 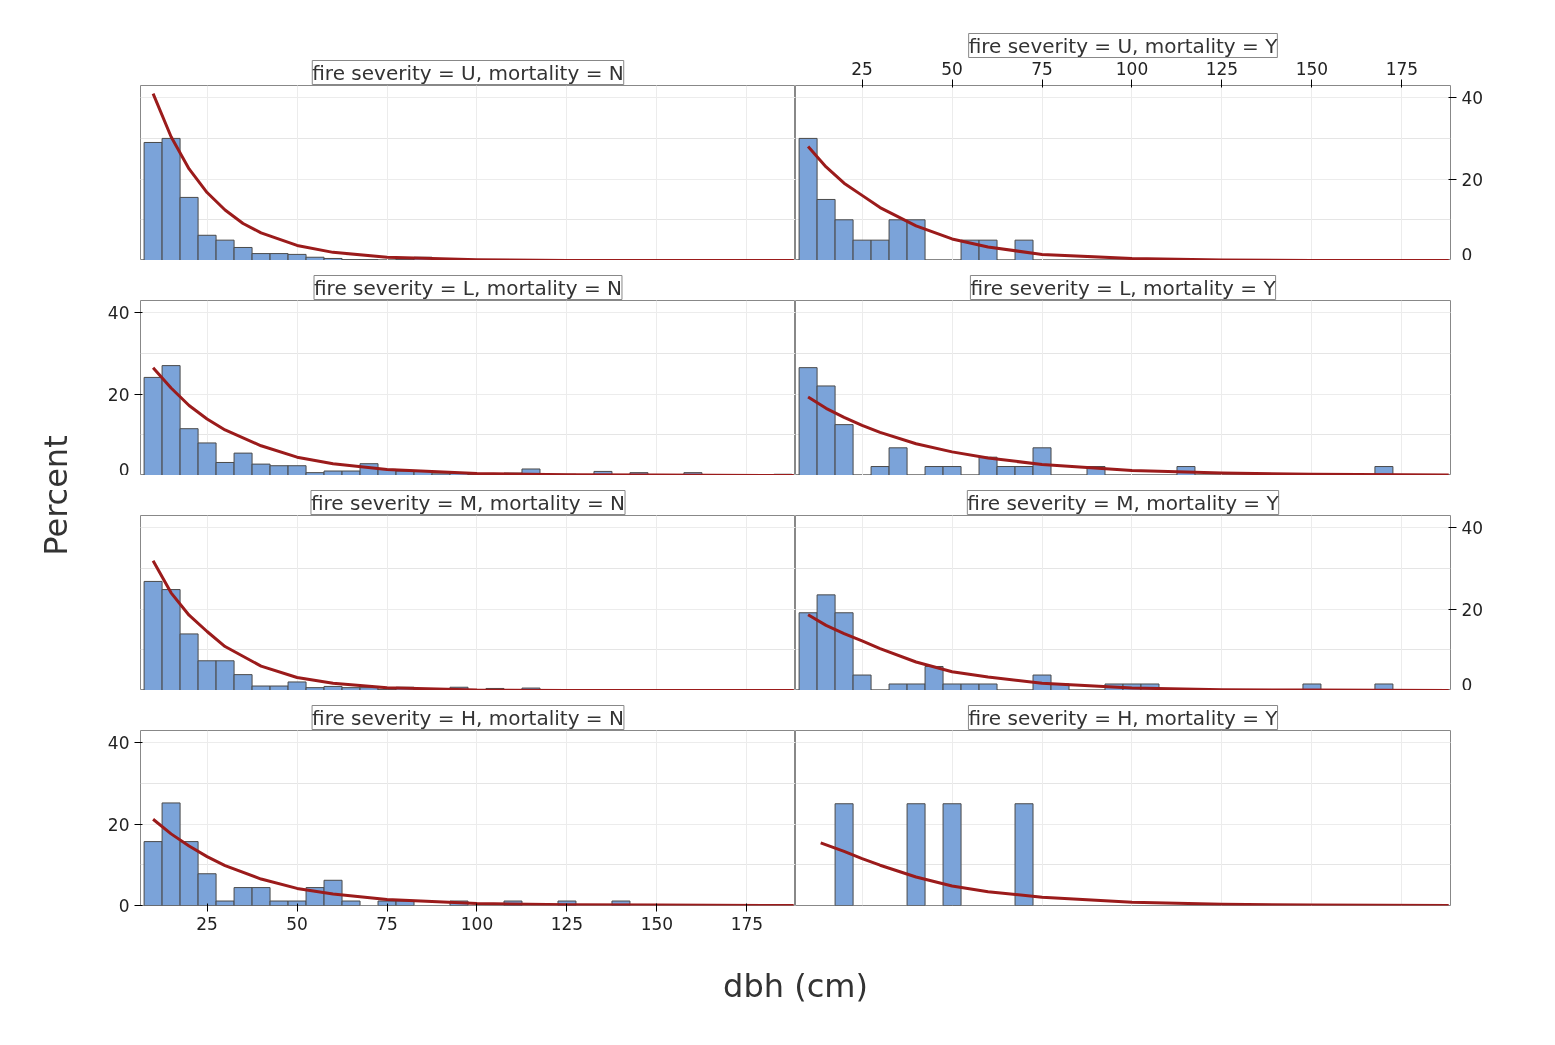 I want to click on x-axis-title: dbh (cm), so click(x=795, y=985).